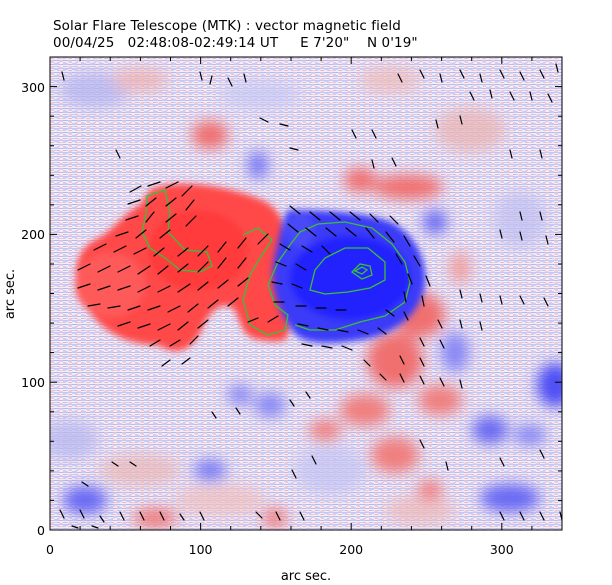 The width and height of the screenshot is (612, 585). What do you see at coordinates (10, 294) in the screenshot?
I see `y-axis-label: arc sec.` at bounding box center [10, 294].